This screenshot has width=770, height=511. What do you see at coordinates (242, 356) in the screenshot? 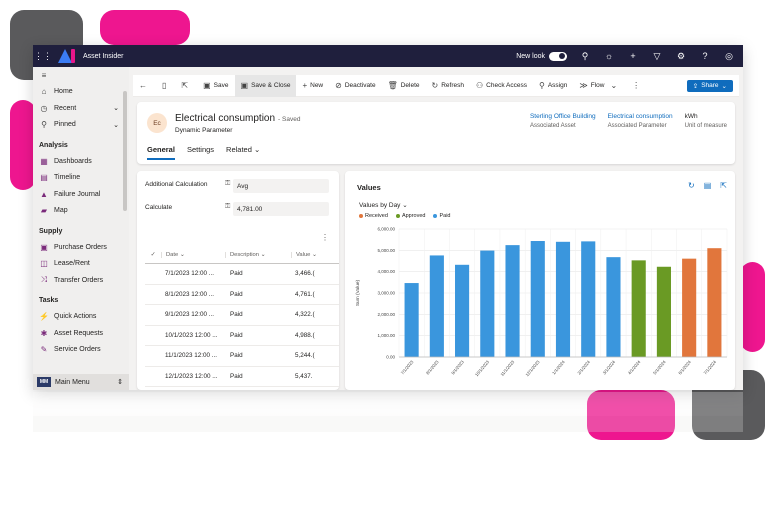
I see `table-row: 11/1/2023 12:00 ... Paid 5,244.(` at bounding box center [242, 356].